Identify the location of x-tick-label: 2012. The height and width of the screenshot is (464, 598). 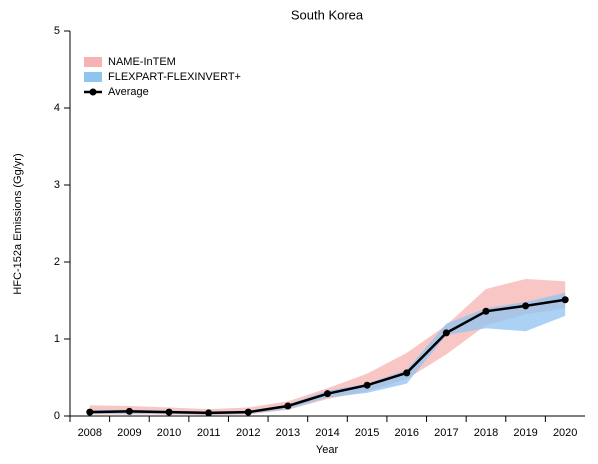
(248, 433).